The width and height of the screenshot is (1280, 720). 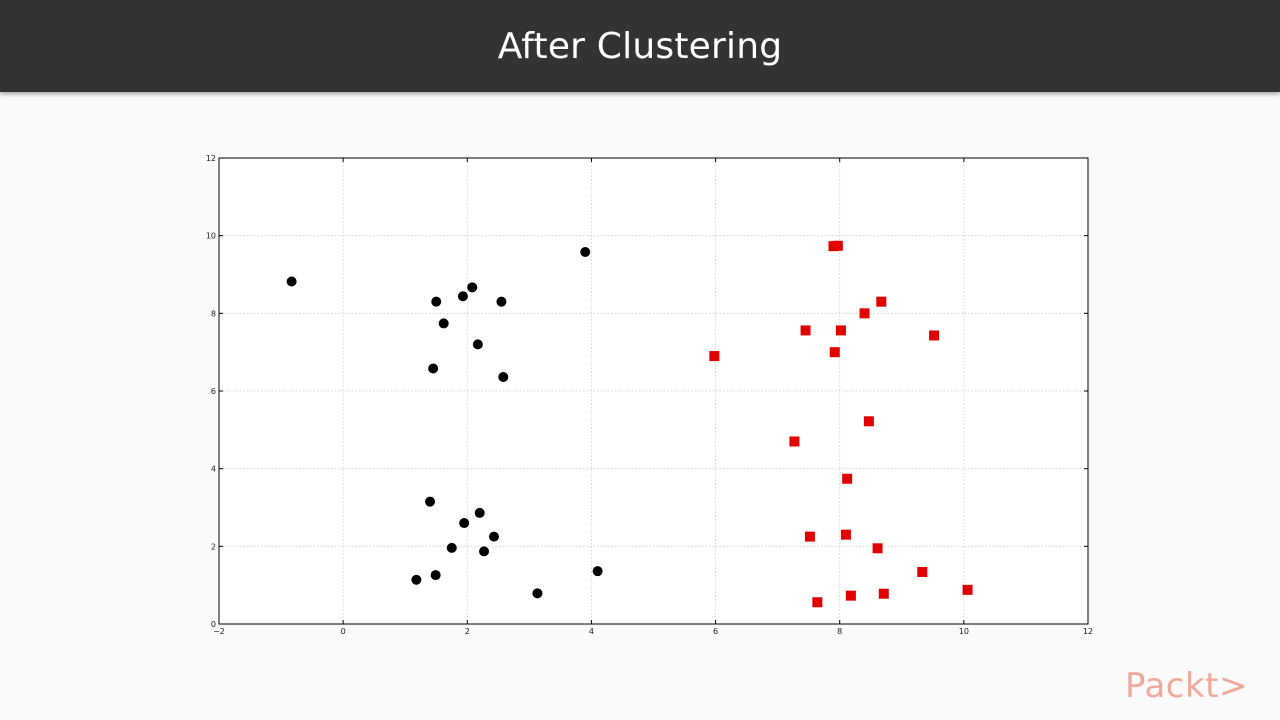 I want to click on y-tick-label: 10, so click(x=211, y=236).